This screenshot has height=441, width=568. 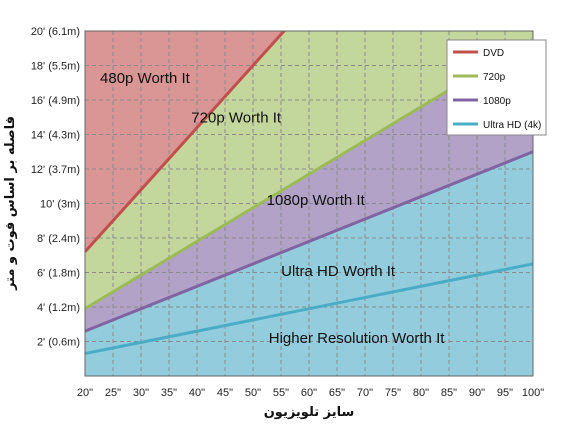 I want to click on legend-label-720p: 720p, so click(x=494, y=77).